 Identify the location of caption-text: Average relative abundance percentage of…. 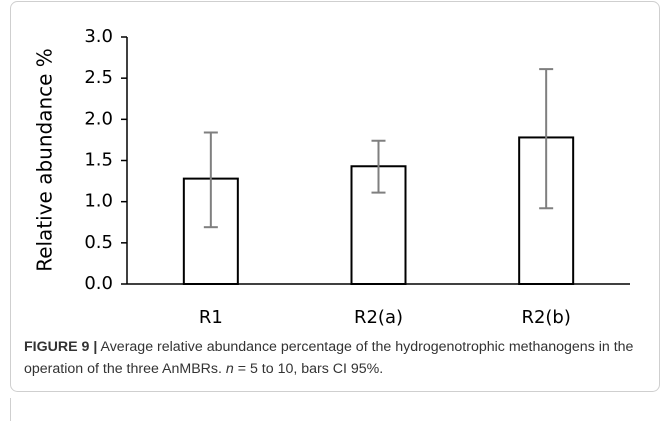
(329, 358).